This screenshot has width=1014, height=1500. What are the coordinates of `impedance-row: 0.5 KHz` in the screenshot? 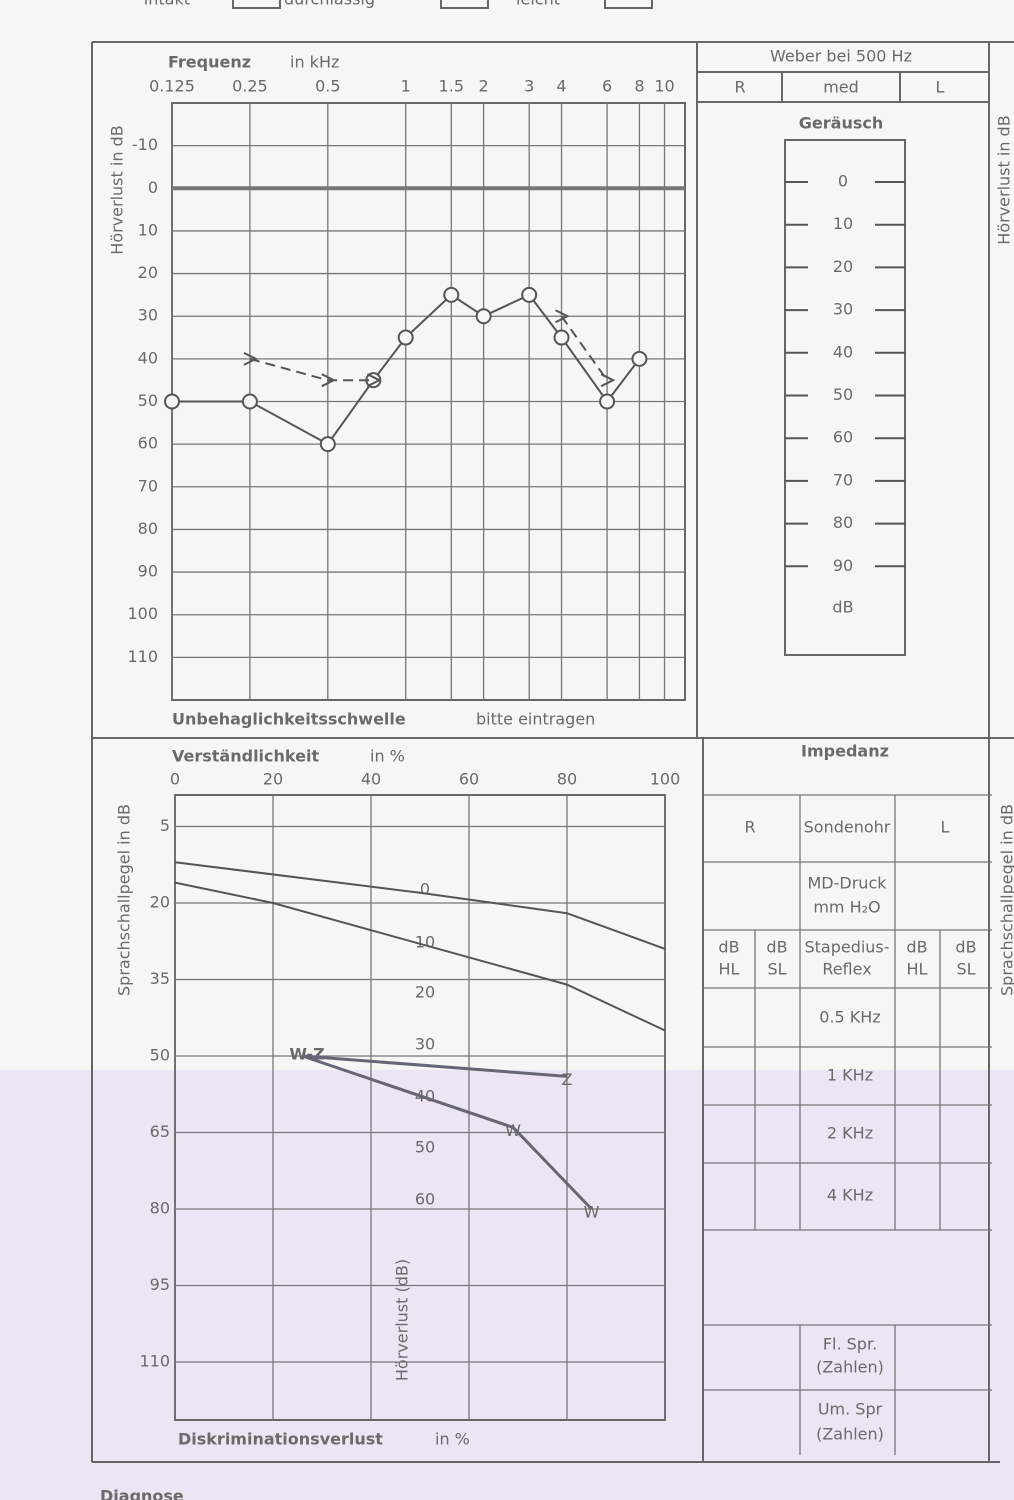 It's located at (849, 1017).